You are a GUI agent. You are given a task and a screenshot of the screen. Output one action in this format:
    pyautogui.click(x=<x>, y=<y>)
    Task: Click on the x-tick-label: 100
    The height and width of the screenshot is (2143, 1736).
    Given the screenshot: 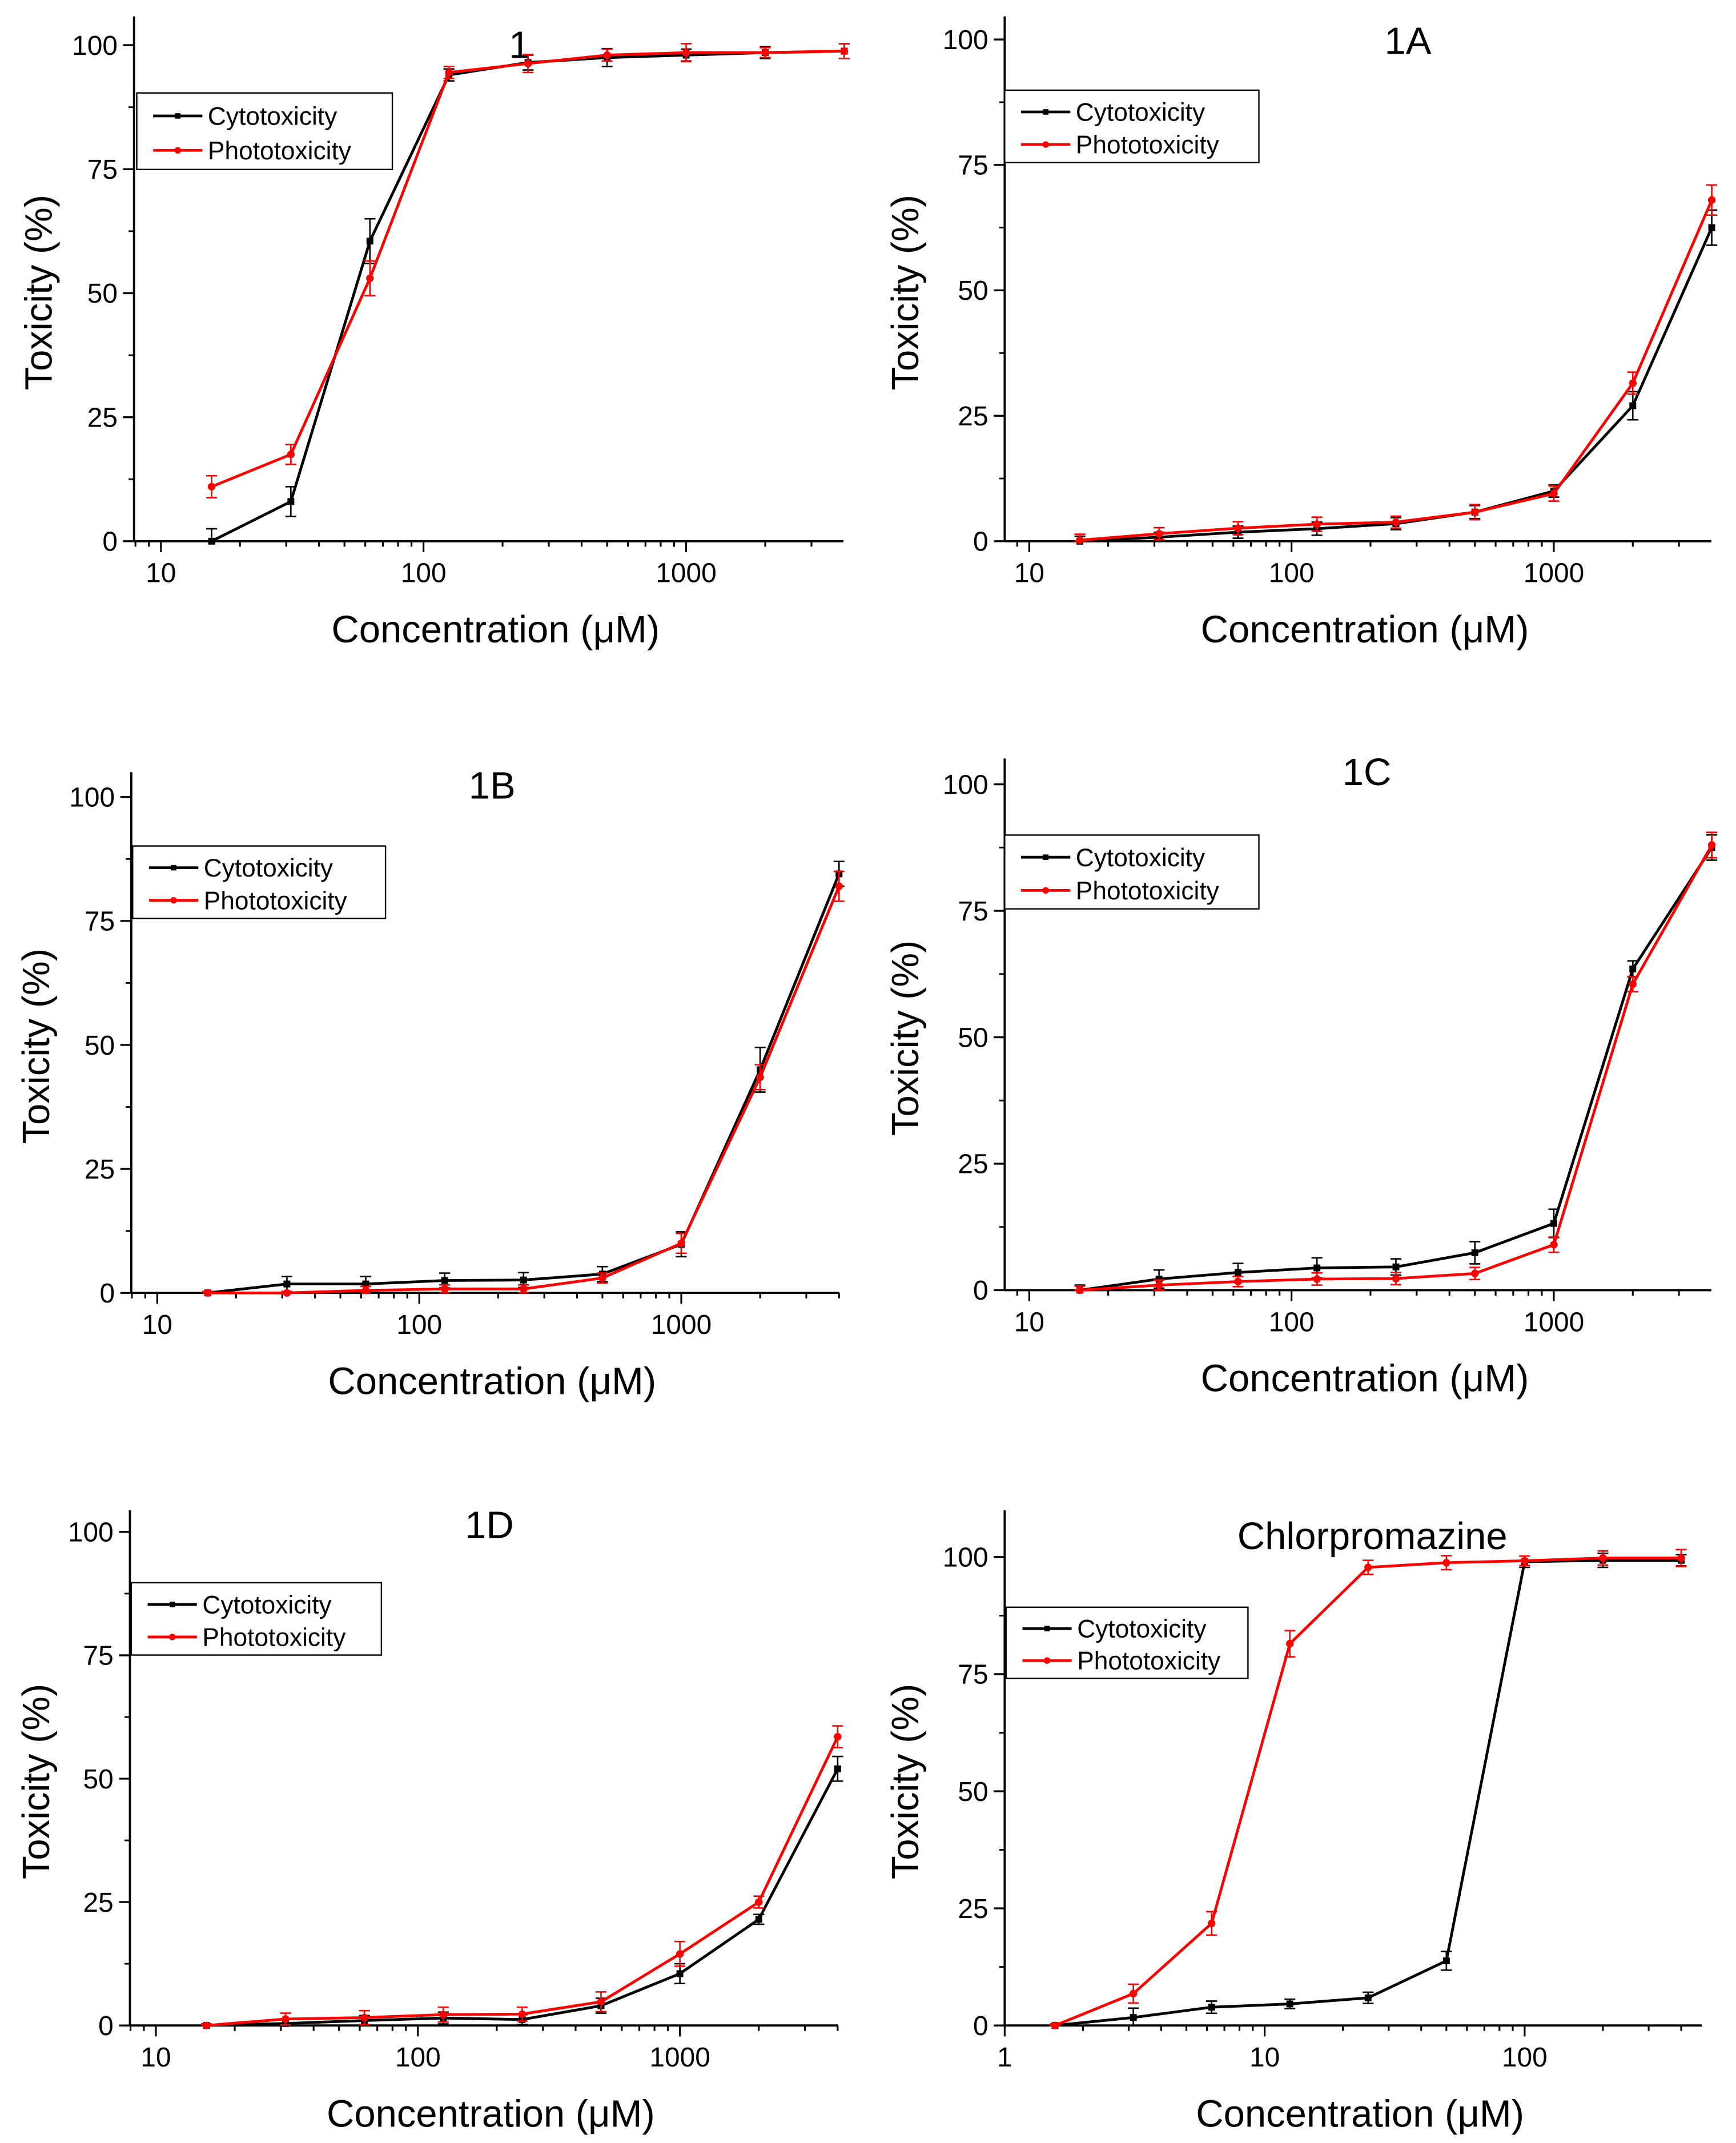 What is the action you would take?
    pyautogui.click(x=1292, y=573)
    